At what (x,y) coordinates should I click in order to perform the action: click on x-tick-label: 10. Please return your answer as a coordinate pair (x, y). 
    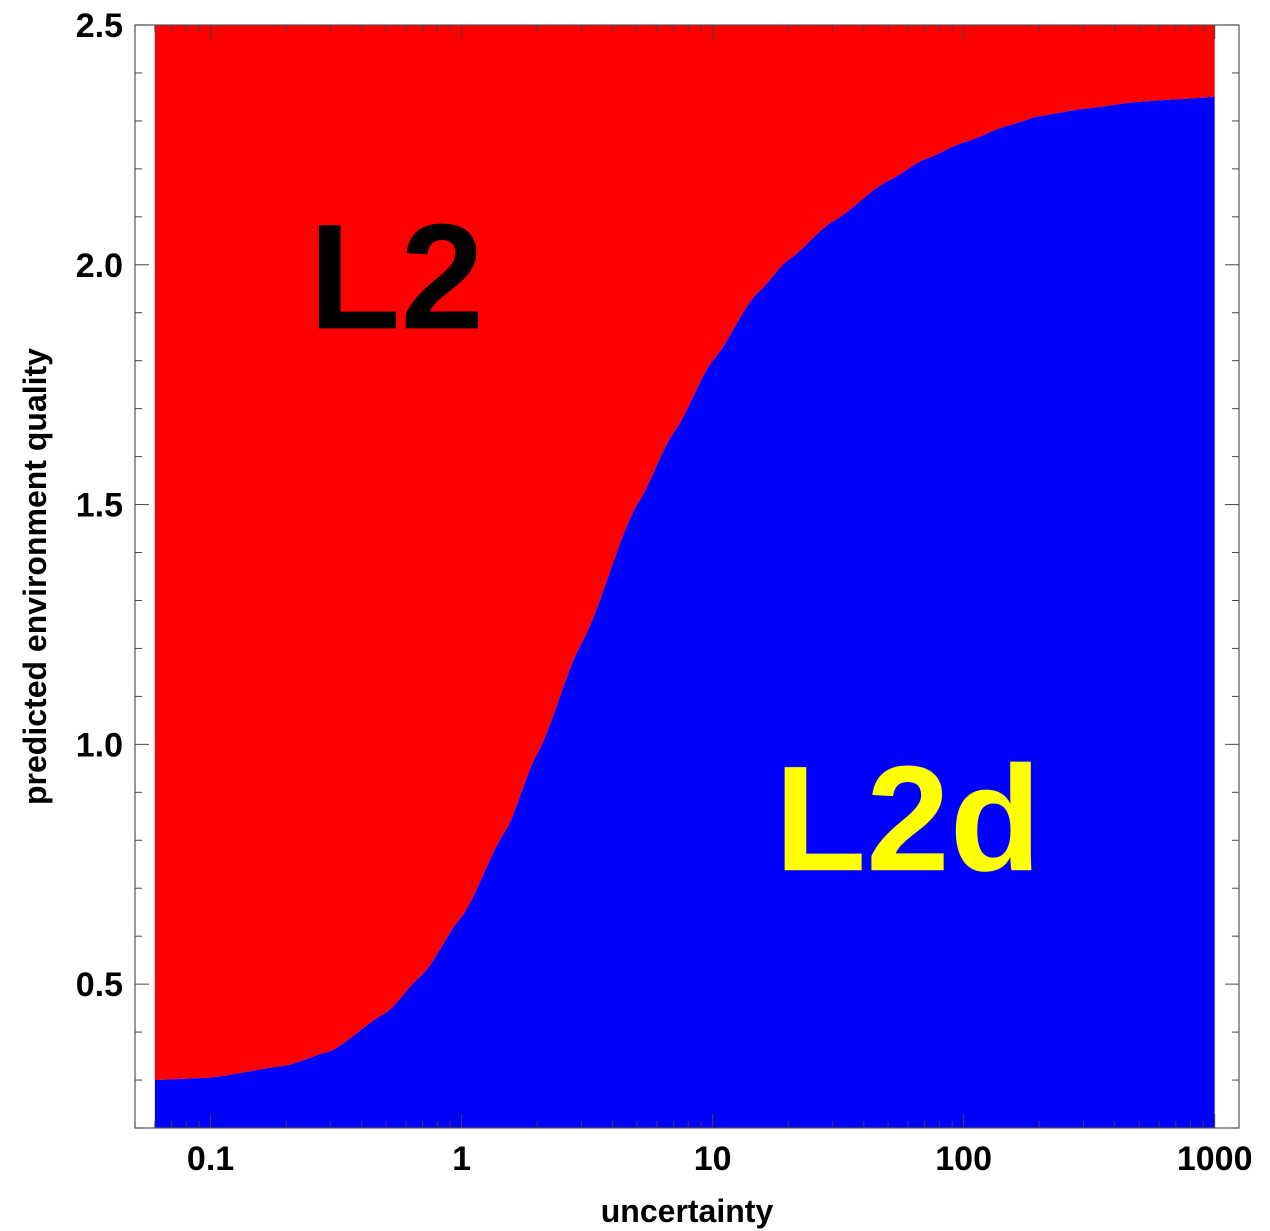
    Looking at the image, I should click on (713, 1159).